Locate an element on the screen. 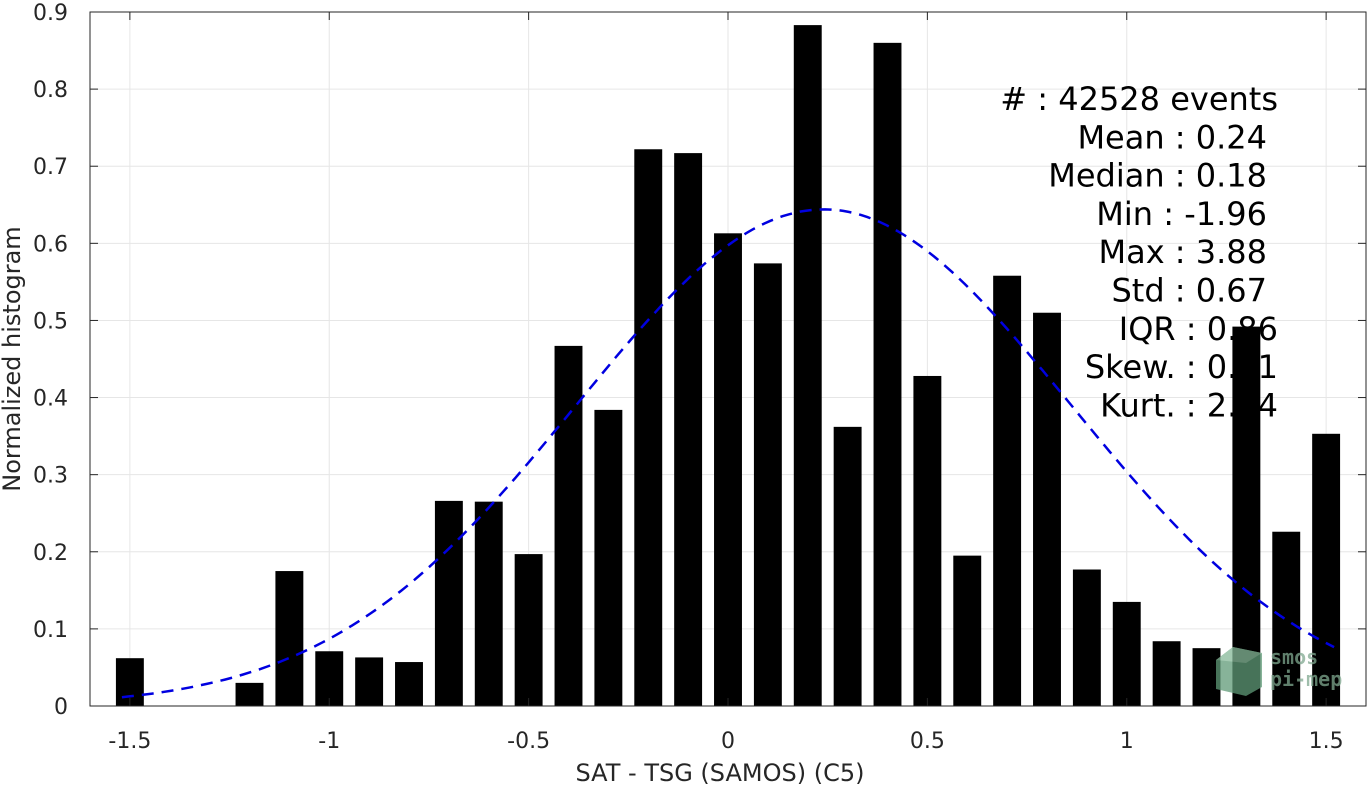 This screenshot has height=785, width=1367. stat-line: Median : 0.18 is located at coordinates (1157, 176).